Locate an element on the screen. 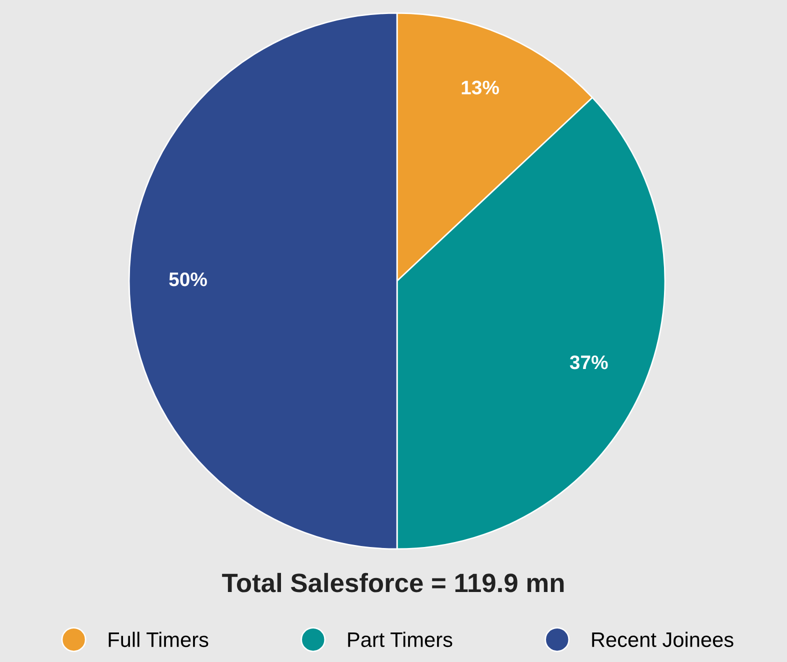  legend-label: Part Timers is located at coordinates (400, 640).